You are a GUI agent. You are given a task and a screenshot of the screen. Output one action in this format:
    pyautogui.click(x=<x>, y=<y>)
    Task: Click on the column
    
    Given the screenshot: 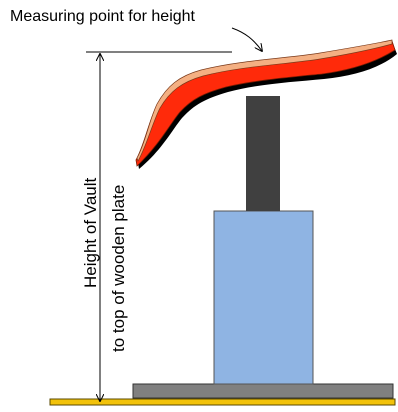 What is the action you would take?
    pyautogui.click(x=263, y=153)
    